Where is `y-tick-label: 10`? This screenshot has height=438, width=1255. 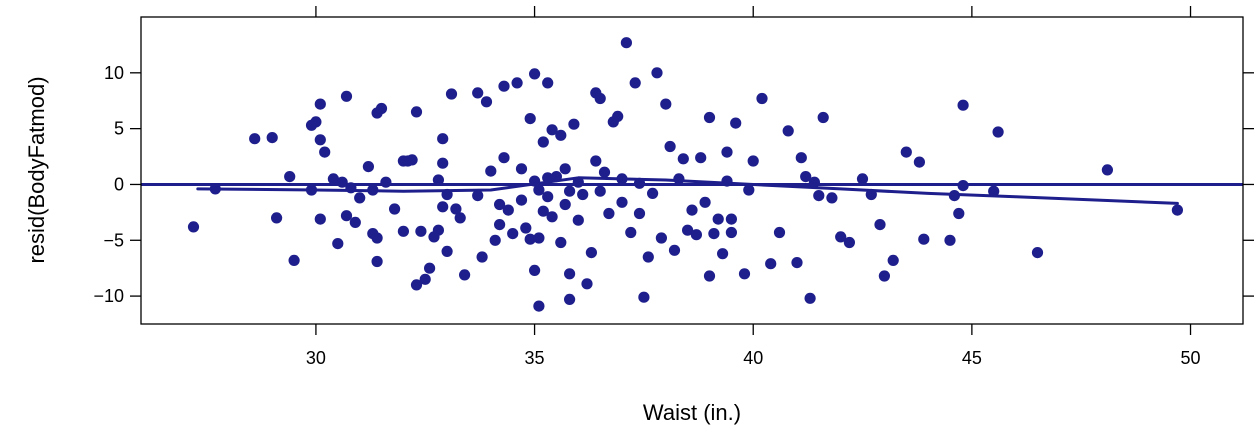
y-tick-label: 10 is located at coordinates (114, 73).